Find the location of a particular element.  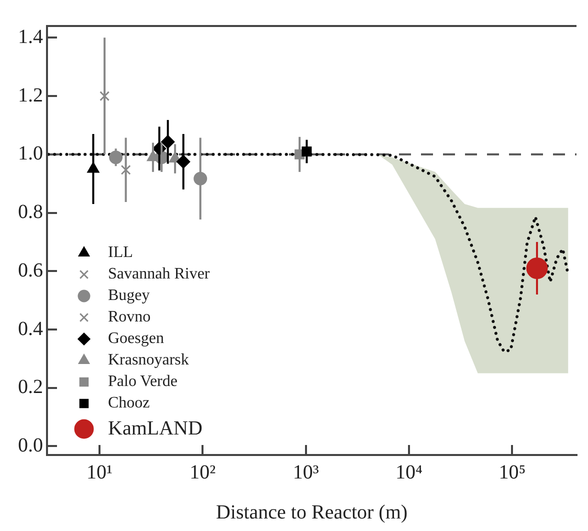

y-tick-label: 0.0 is located at coordinates (30, 445).